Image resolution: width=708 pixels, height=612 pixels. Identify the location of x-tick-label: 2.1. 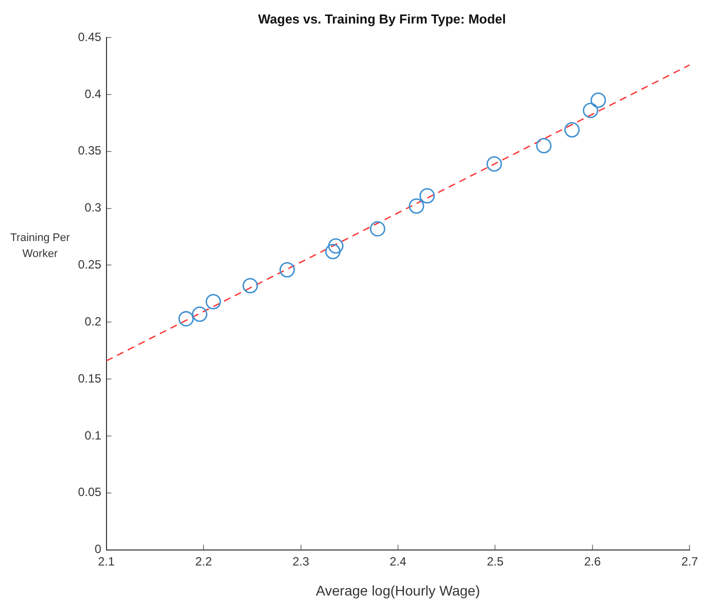
(107, 561).